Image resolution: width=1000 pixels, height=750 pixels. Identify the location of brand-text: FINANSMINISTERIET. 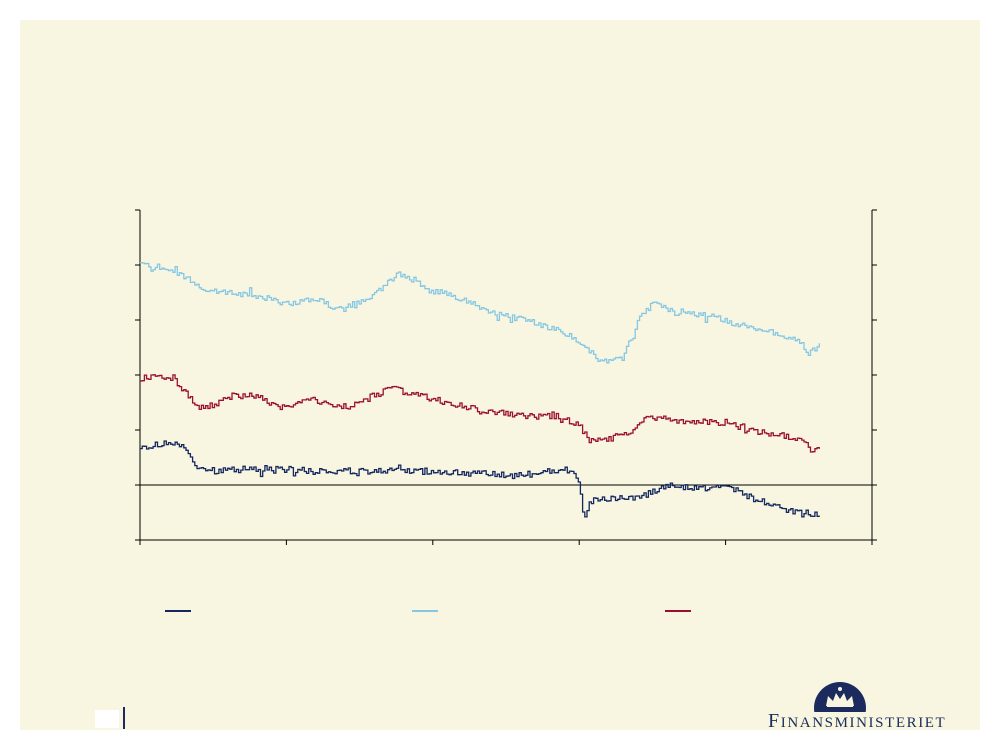
(857, 721).